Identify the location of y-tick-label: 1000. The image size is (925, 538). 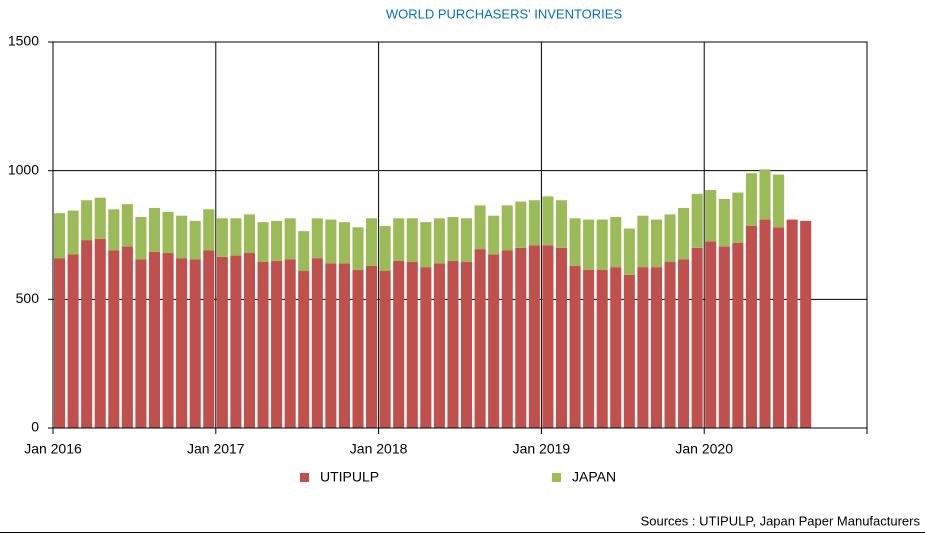
(23, 169).